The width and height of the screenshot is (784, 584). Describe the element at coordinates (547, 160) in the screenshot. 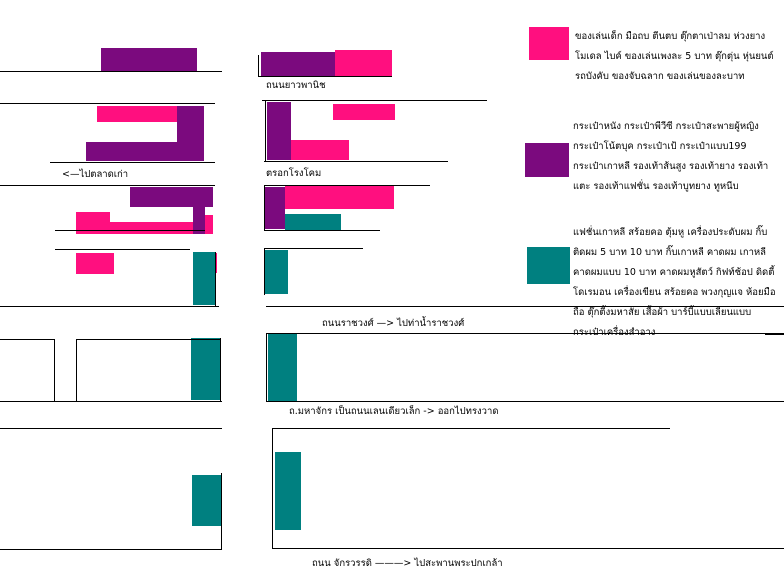

I see `legend-swatch-bags` at that location.